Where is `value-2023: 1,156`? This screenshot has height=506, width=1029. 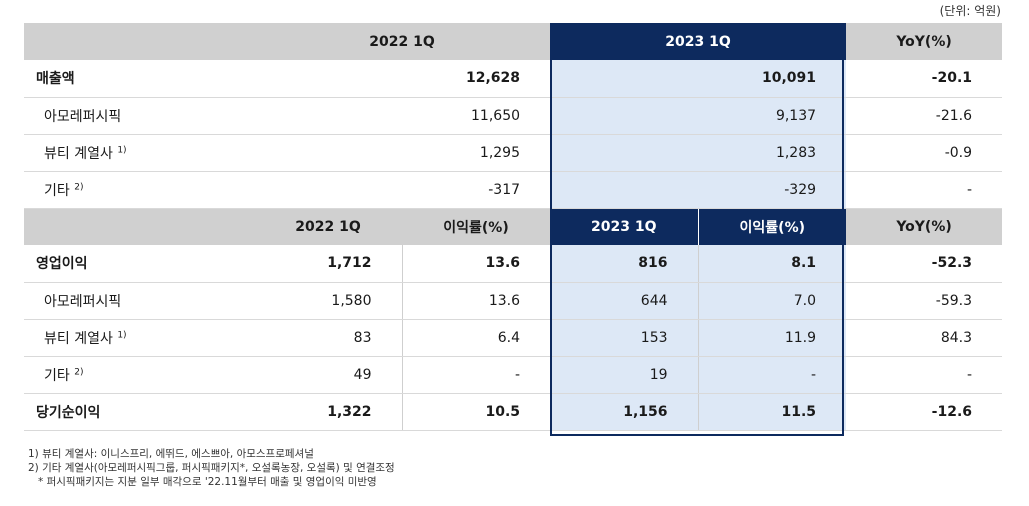 value-2023: 1,156 is located at coordinates (624, 412).